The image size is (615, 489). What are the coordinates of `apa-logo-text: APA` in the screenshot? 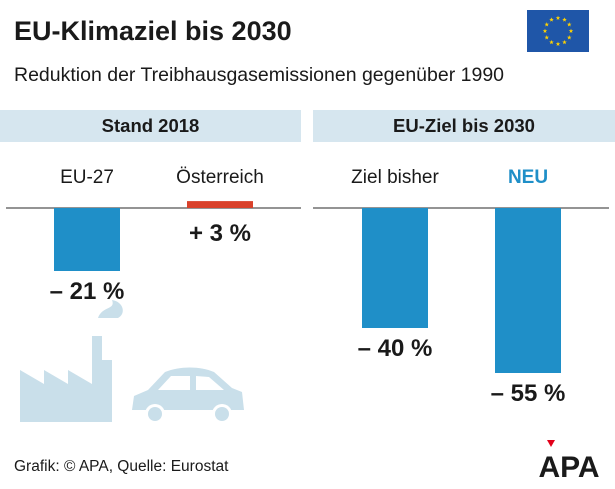 It's located at (568, 466).